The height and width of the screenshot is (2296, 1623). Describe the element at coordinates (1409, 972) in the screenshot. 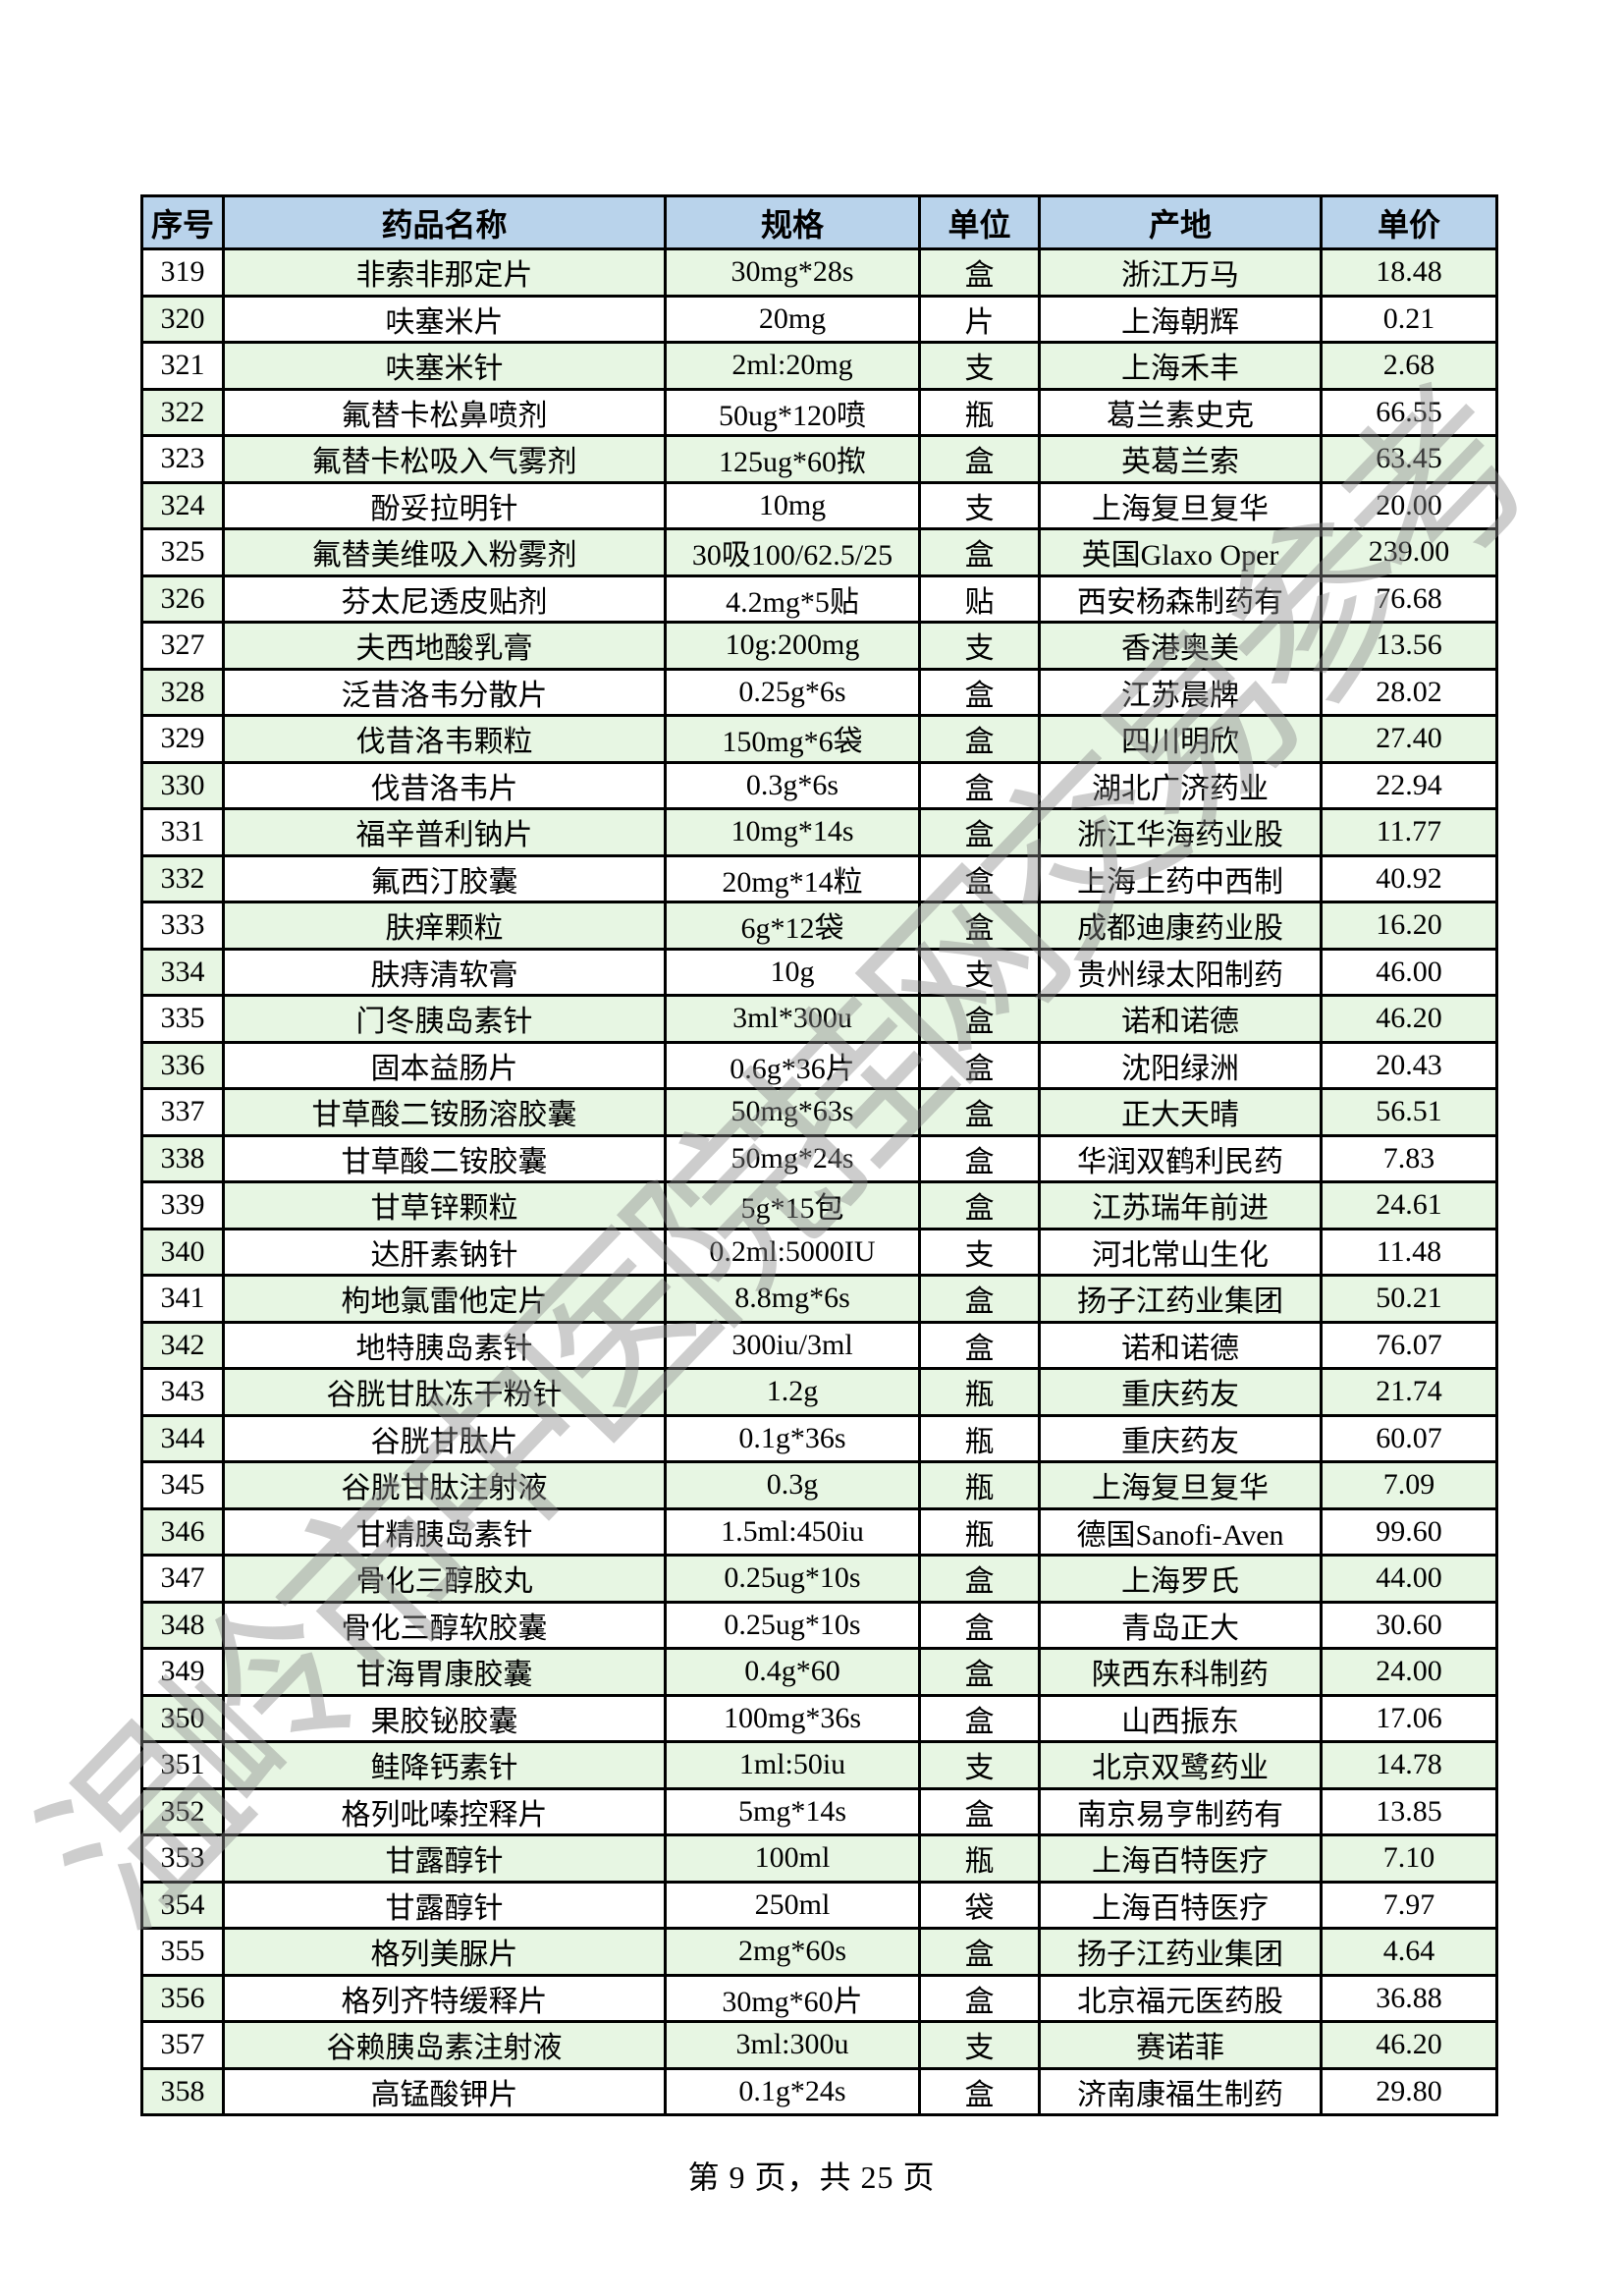

I see `price-cell: 46.00` at that location.